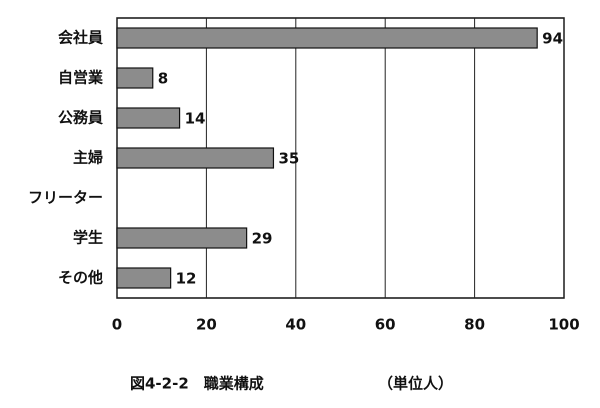  I want to click on chart-caption: 図4-2-2 職業構成, so click(197, 384).